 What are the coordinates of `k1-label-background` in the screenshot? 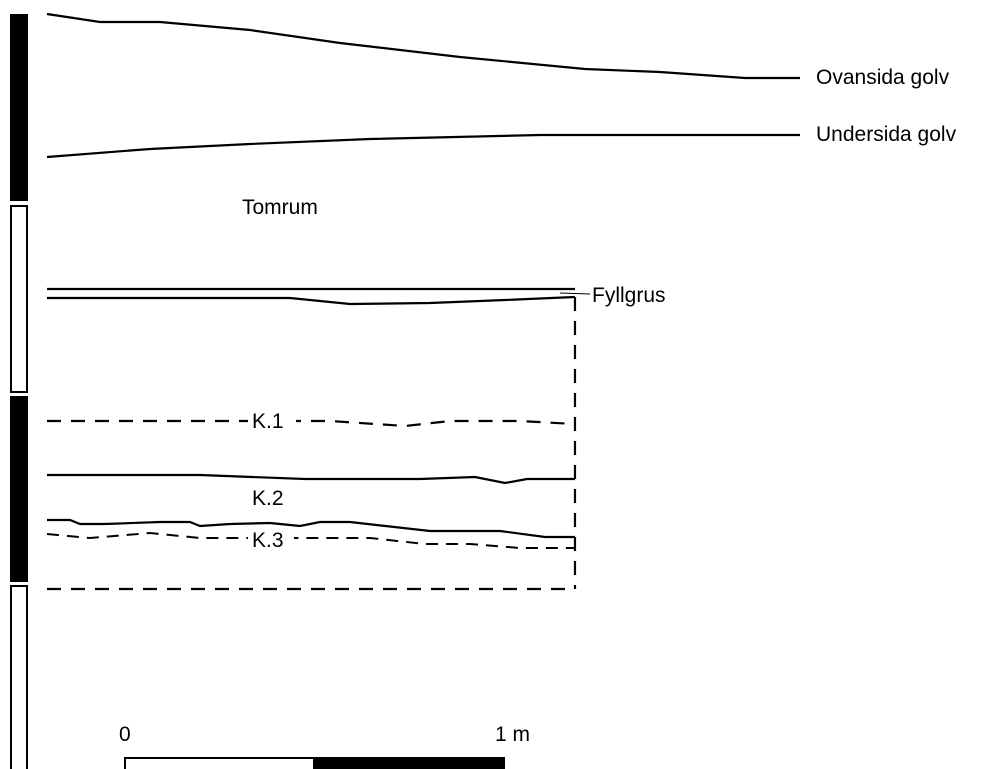 It's located at (272, 420).